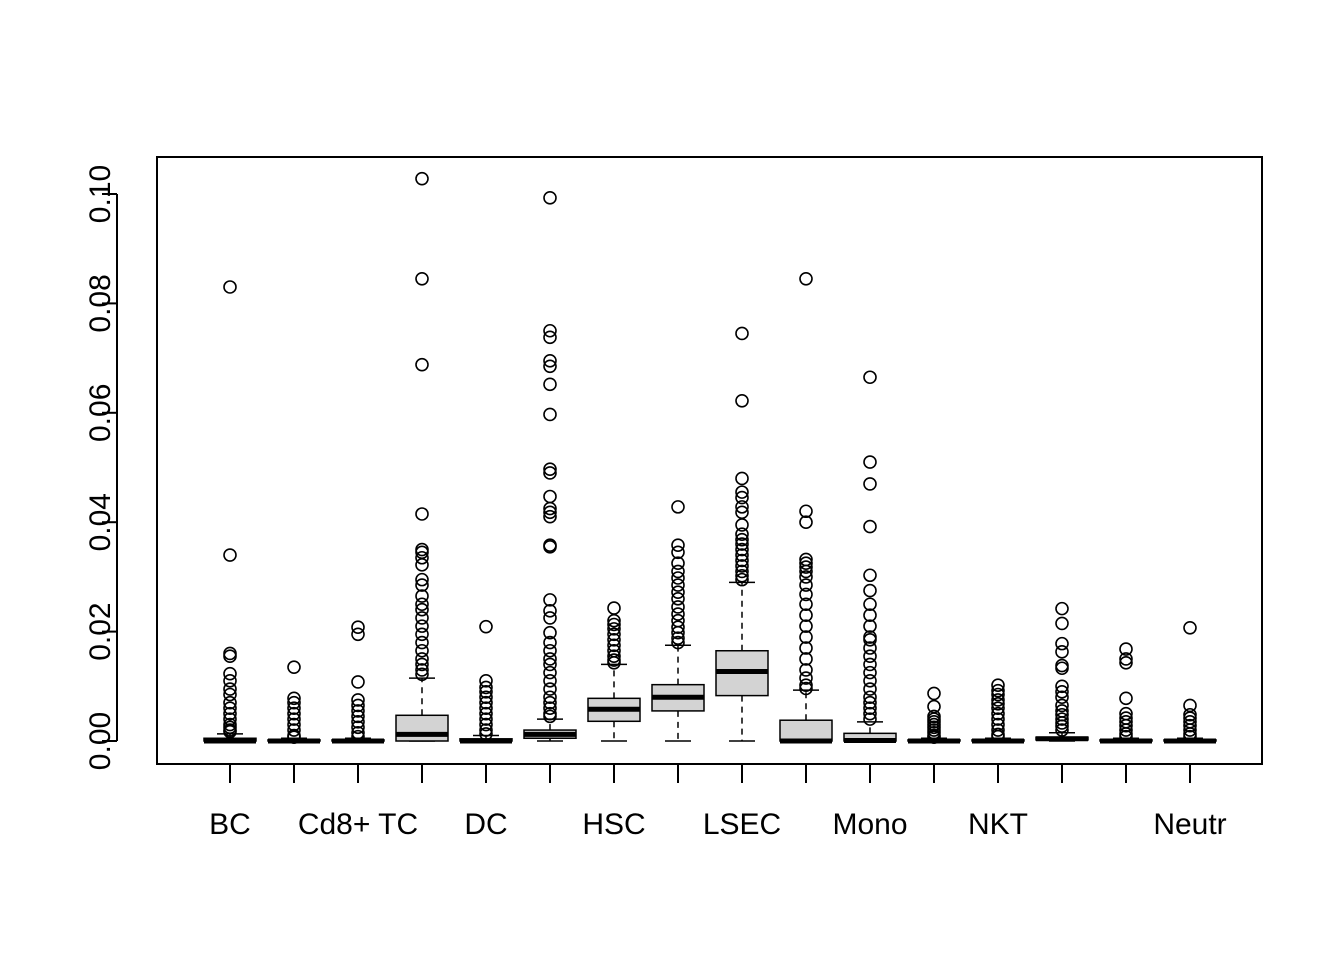 The height and width of the screenshot is (960, 1344). I want to click on x-tick-label: Cd8+ TC, so click(358, 824).